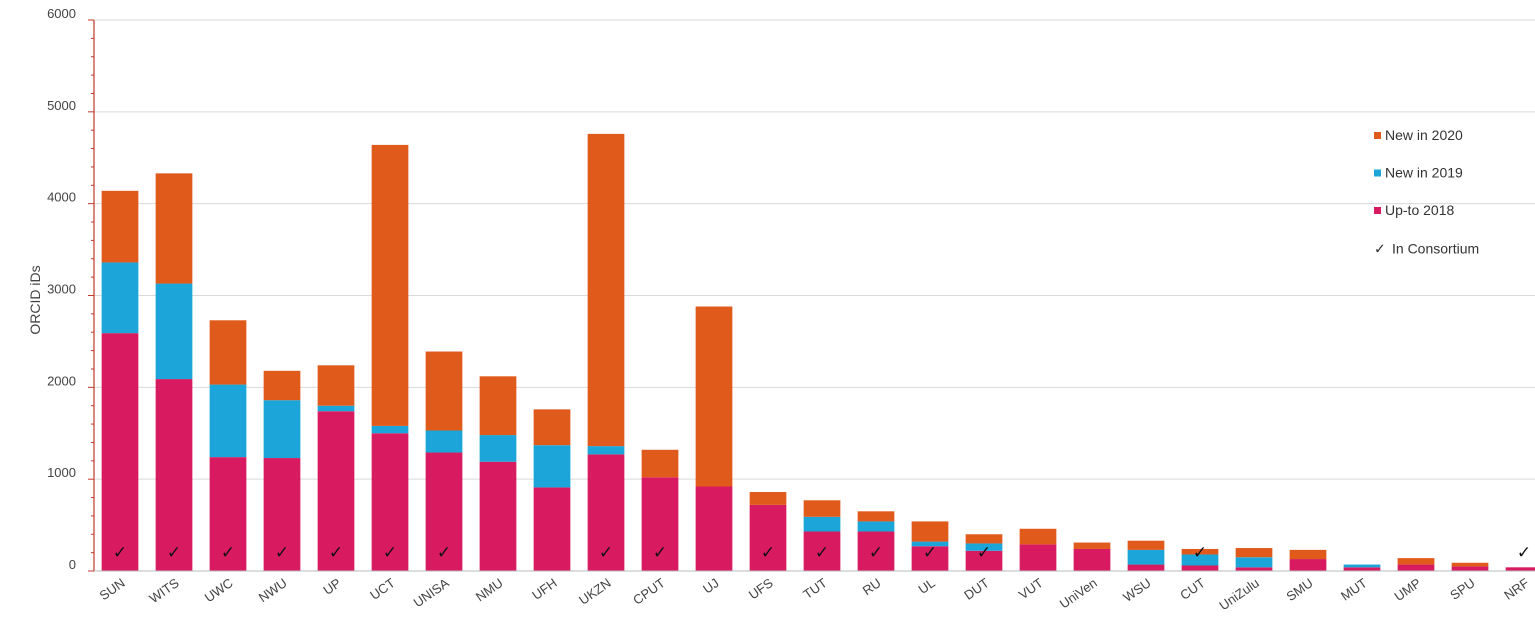 The image size is (1535, 627). What do you see at coordinates (1078, 593) in the screenshot?
I see `x-category-label: UniVen` at bounding box center [1078, 593].